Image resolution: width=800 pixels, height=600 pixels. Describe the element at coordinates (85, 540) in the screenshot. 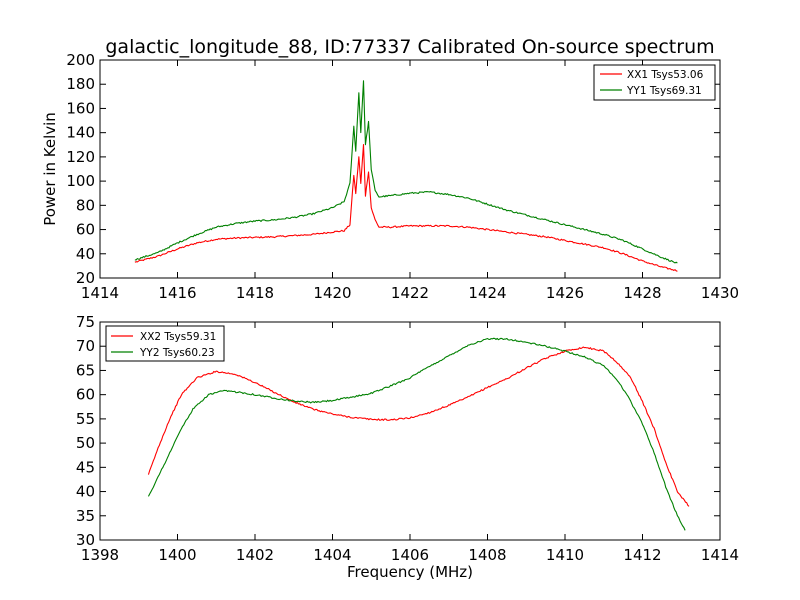

I see `bottom-ytick-label: 30` at that location.